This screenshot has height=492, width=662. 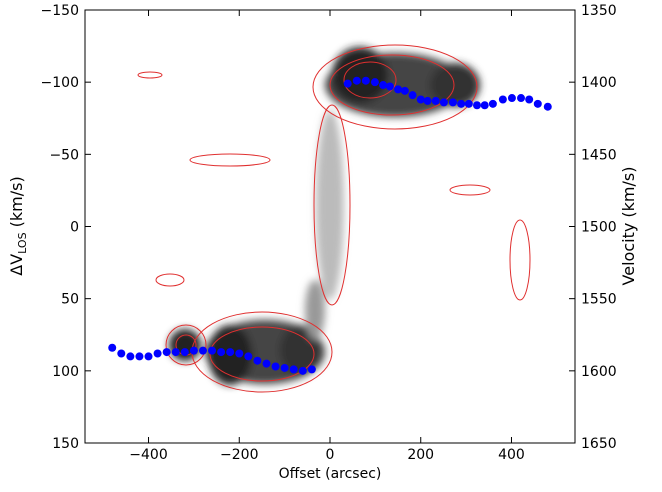 What do you see at coordinates (599, 155) in the screenshot?
I see `y2-tick-label: 1450` at bounding box center [599, 155].